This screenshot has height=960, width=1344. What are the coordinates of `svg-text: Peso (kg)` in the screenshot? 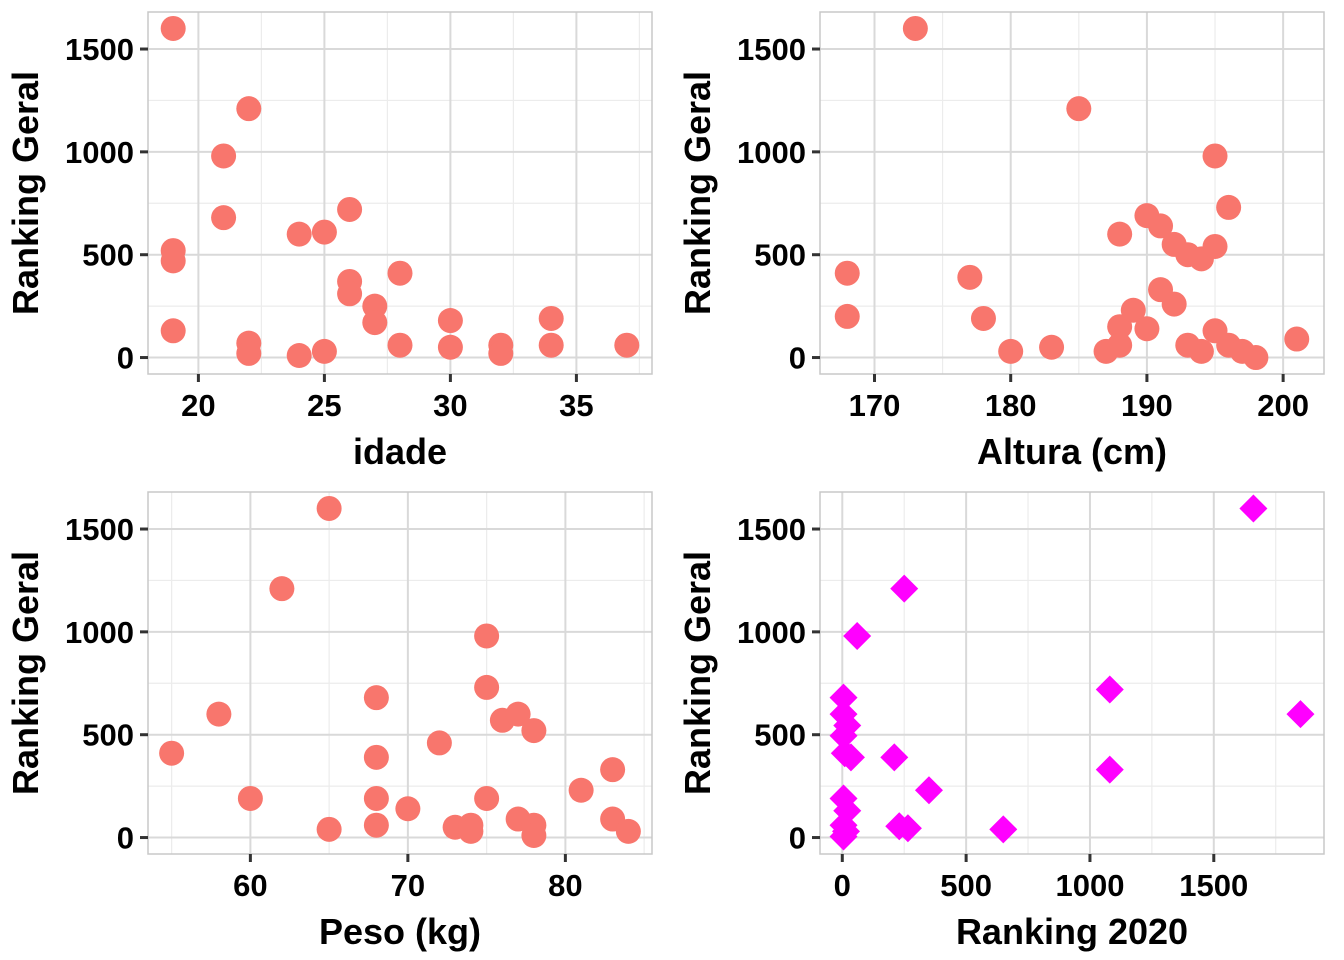 It's located at (400, 931).